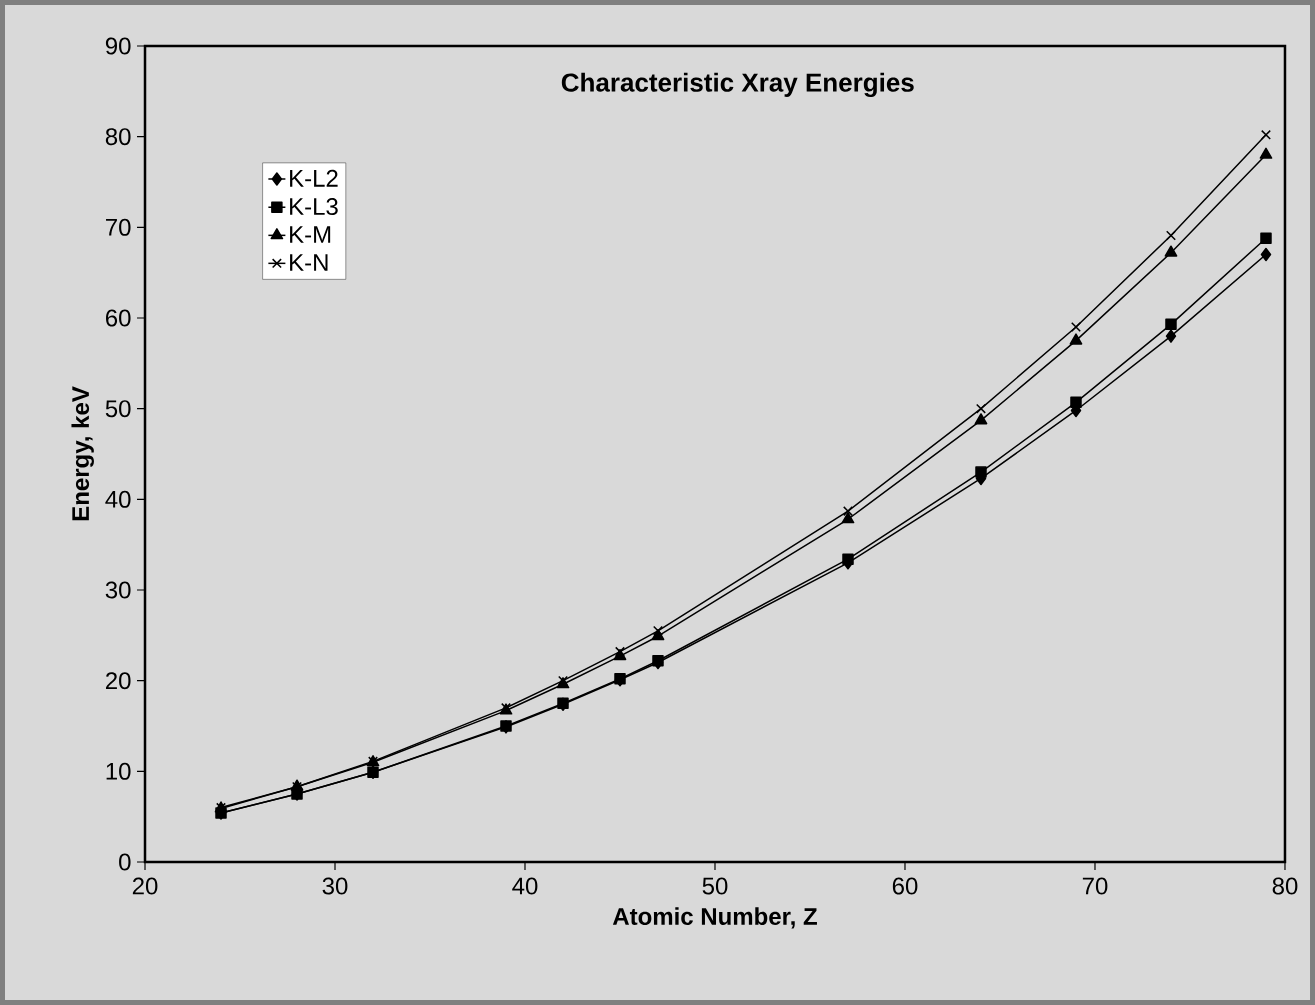  Describe the element at coordinates (1285, 886) in the screenshot. I see `x-tick-label: 80` at that location.